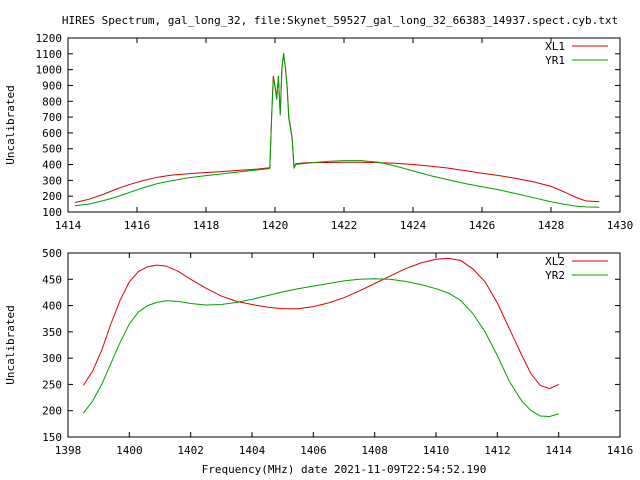 The image size is (640, 480). I want to click on x-tick-label: 1408, so click(374, 450).